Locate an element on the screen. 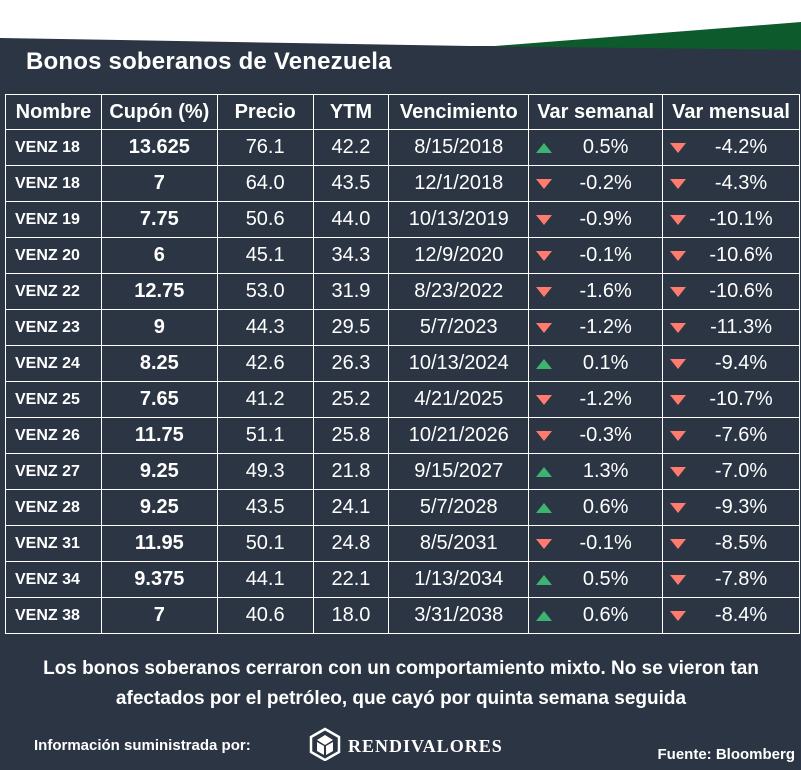 Image resolution: width=801 pixels, height=770 pixels. cell-coupon: 8.25 is located at coordinates (159, 363).